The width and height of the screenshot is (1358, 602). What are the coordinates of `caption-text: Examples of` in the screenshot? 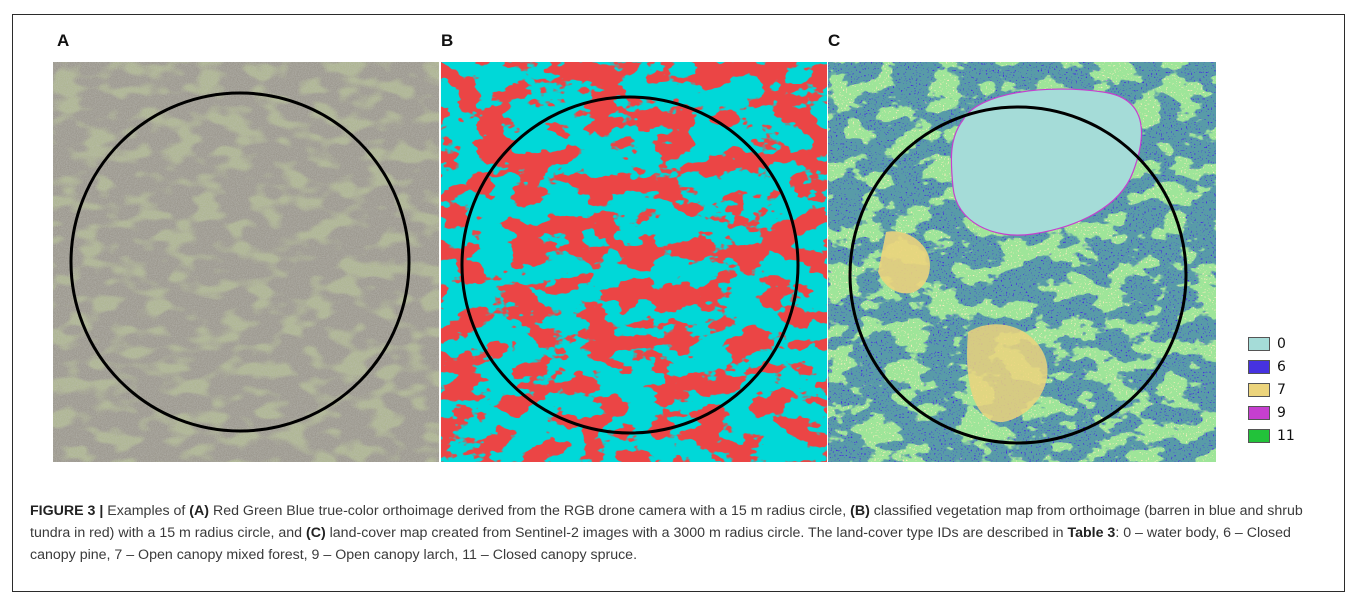 It's located at (146, 511).